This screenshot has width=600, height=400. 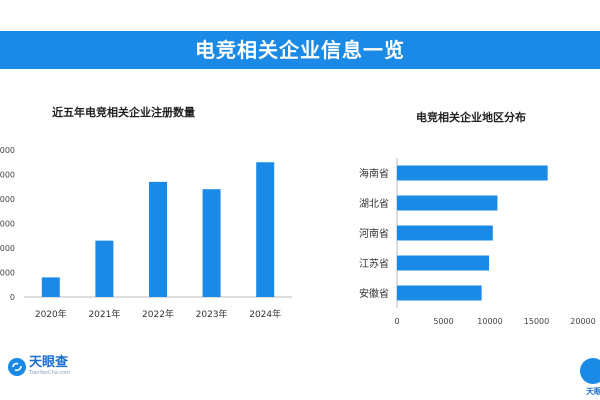 I want to click on x-tick-label: 10000, so click(x=489, y=321).